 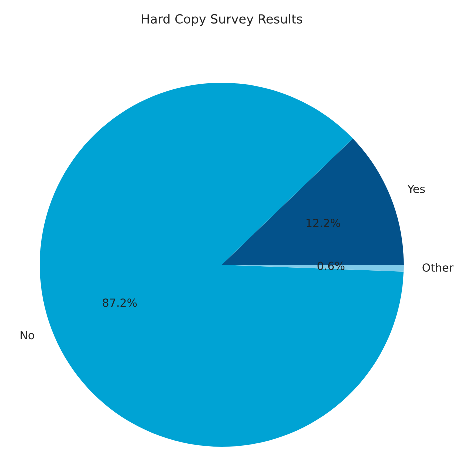 What do you see at coordinates (323, 223) in the screenshot?
I see `data-label: 12.2%` at bounding box center [323, 223].